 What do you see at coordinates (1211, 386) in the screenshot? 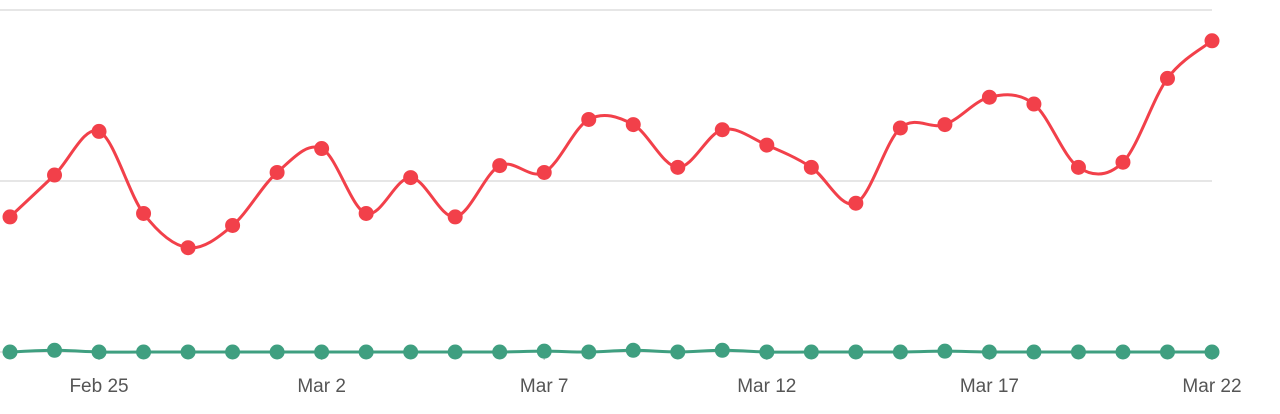
I see `x-tick-label: Mar 22` at bounding box center [1211, 386].